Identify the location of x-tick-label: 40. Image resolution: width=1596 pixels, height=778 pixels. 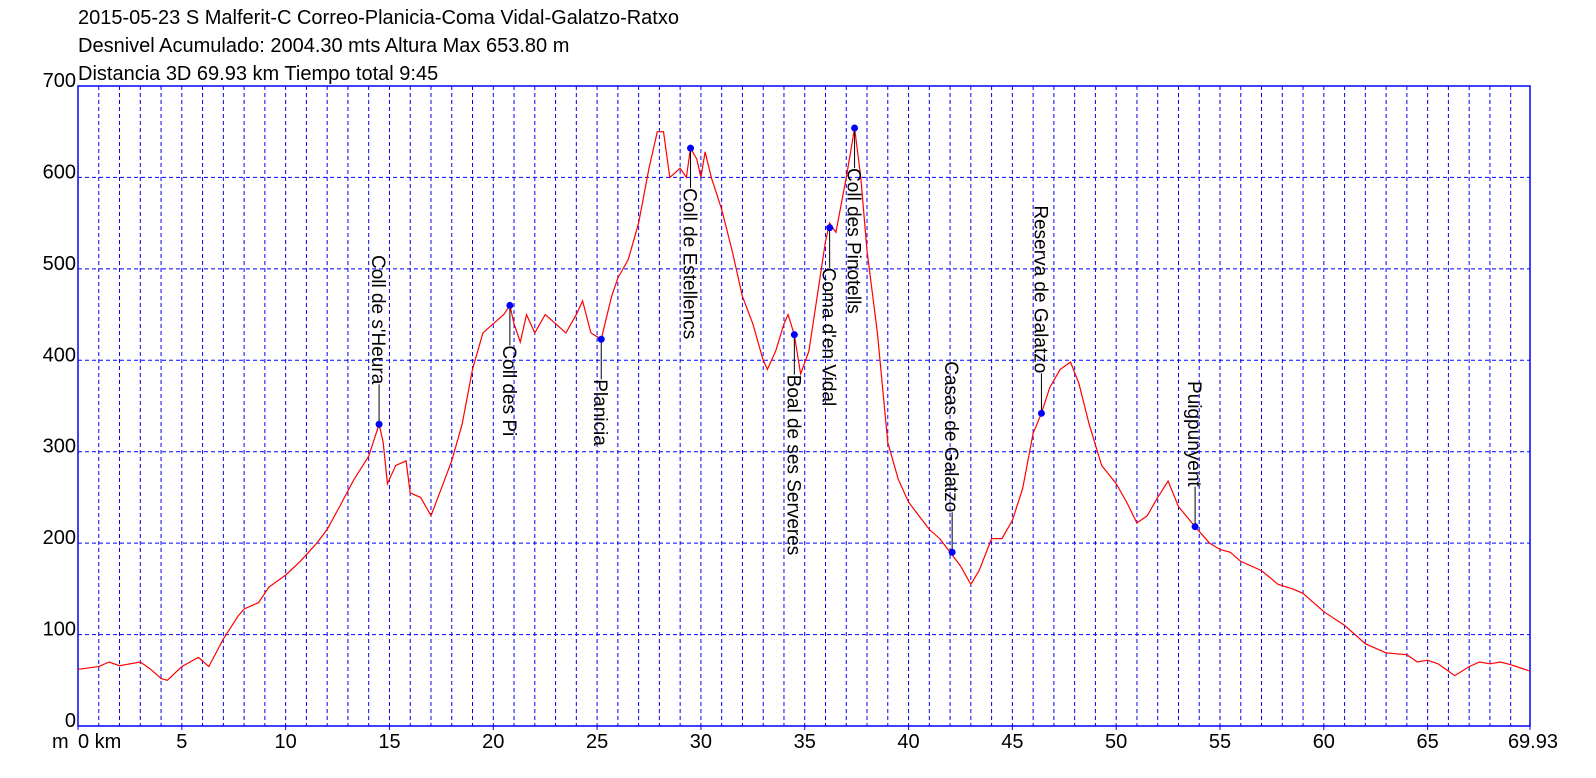
(908, 742).